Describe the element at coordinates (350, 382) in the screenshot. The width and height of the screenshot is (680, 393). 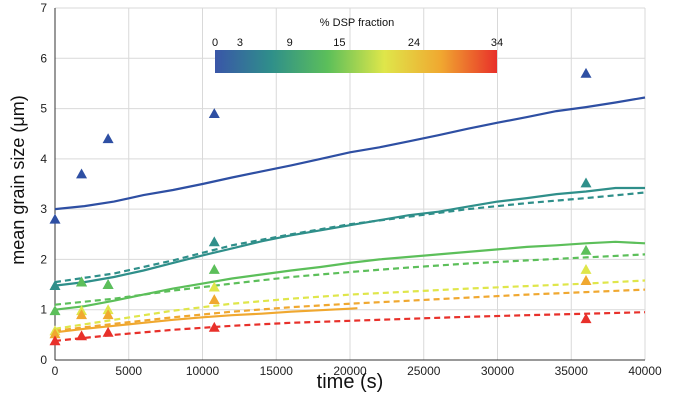
I see `x-axis-title: time (s)` at that location.